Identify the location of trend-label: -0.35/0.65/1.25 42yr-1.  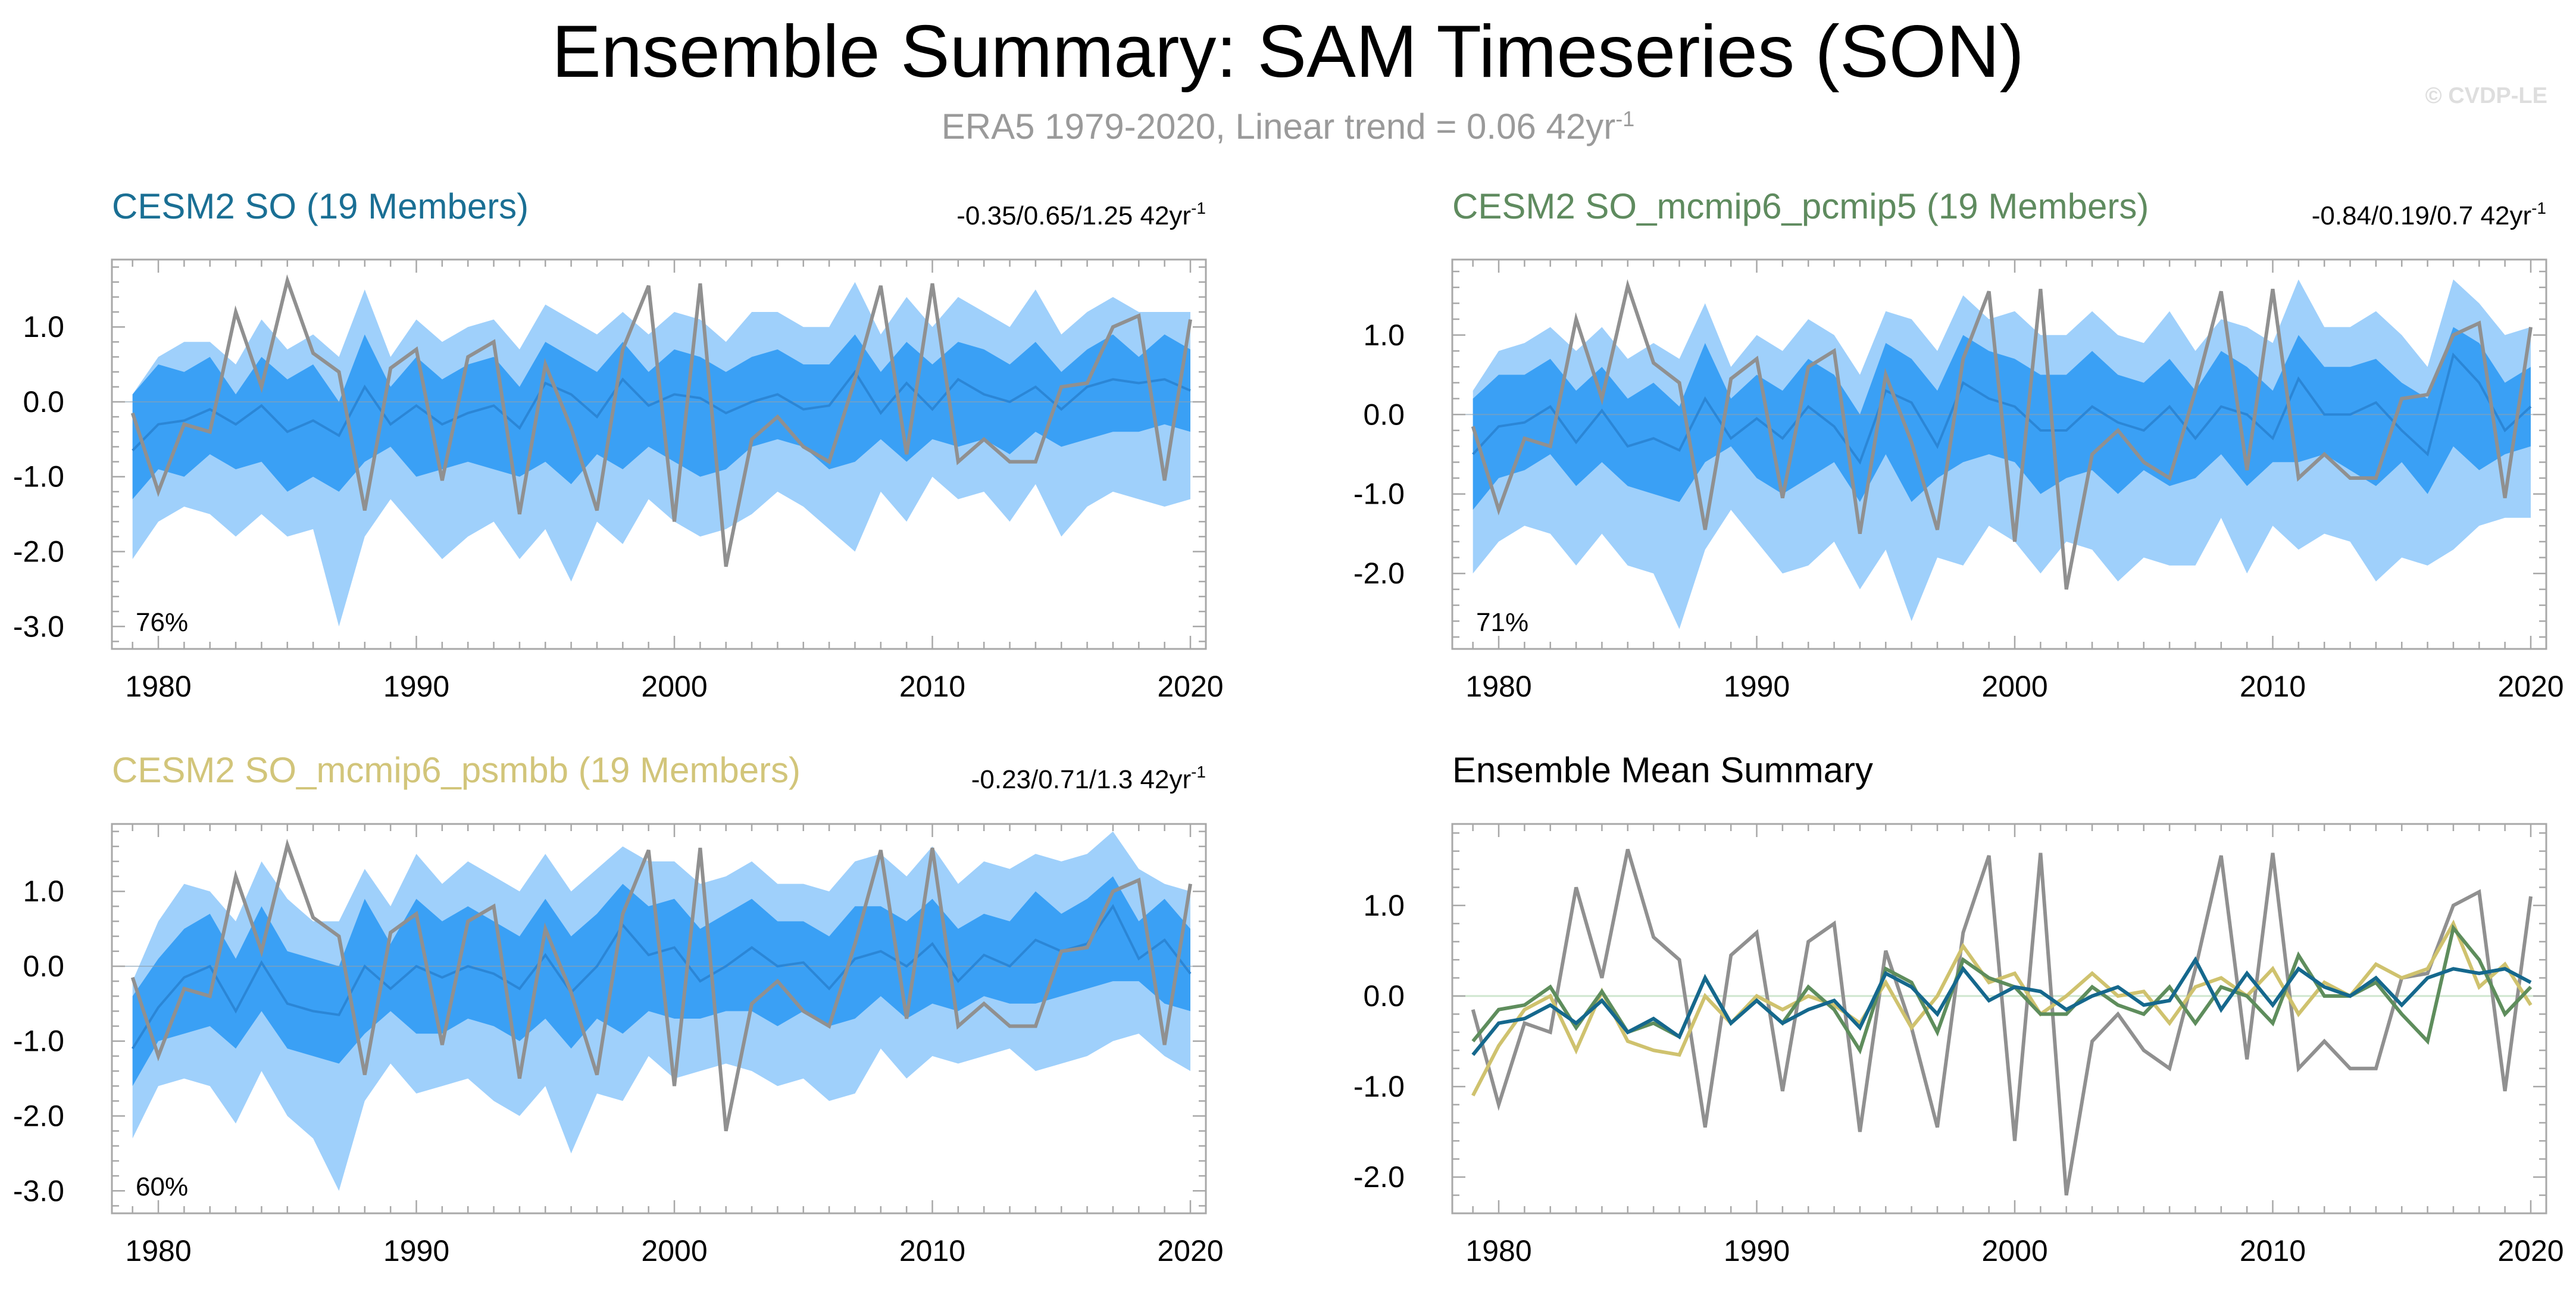
(1081, 214).